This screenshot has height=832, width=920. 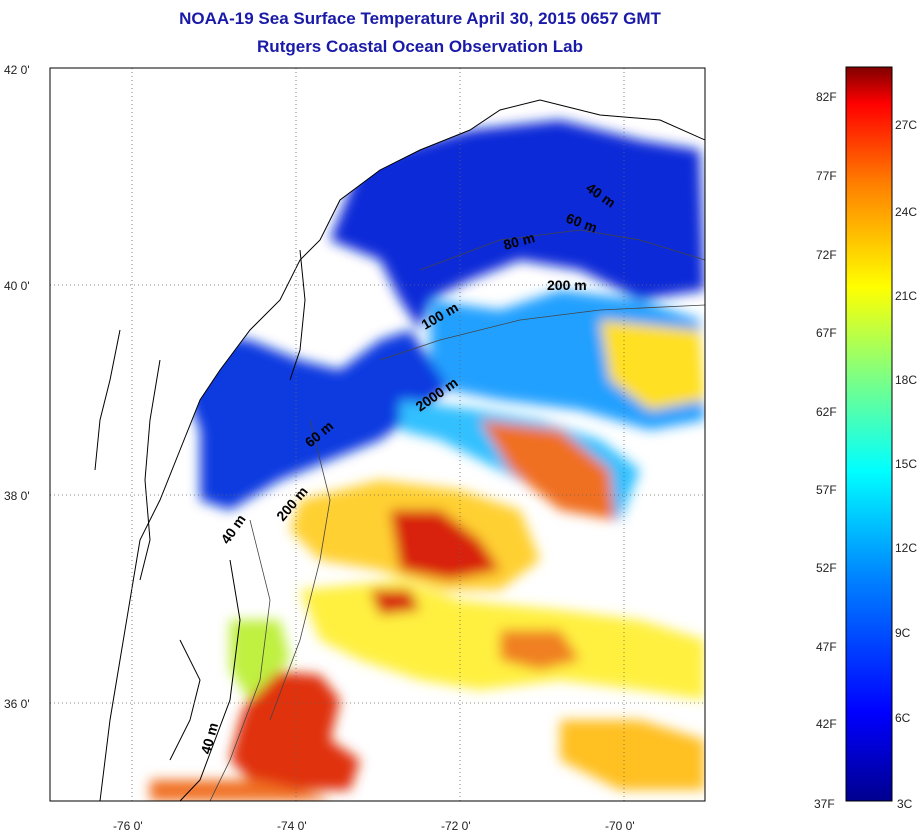 I want to click on colorbar-c-label: 18C, so click(x=906, y=380).